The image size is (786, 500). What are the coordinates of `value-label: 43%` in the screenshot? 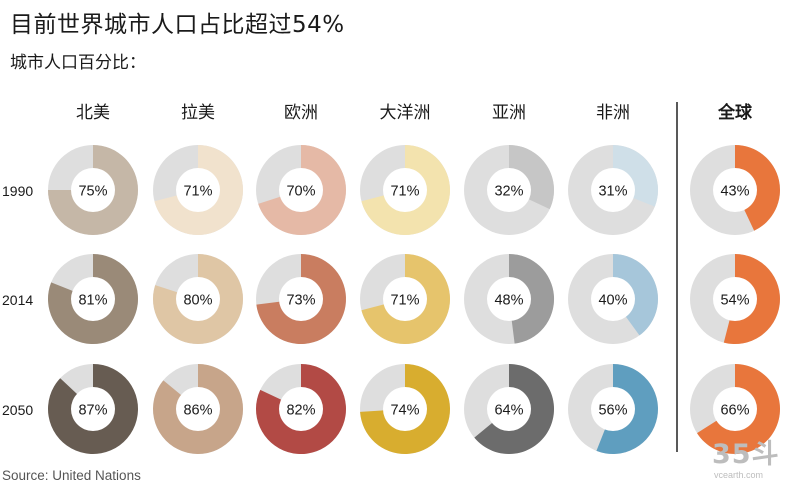 It's located at (734, 192).